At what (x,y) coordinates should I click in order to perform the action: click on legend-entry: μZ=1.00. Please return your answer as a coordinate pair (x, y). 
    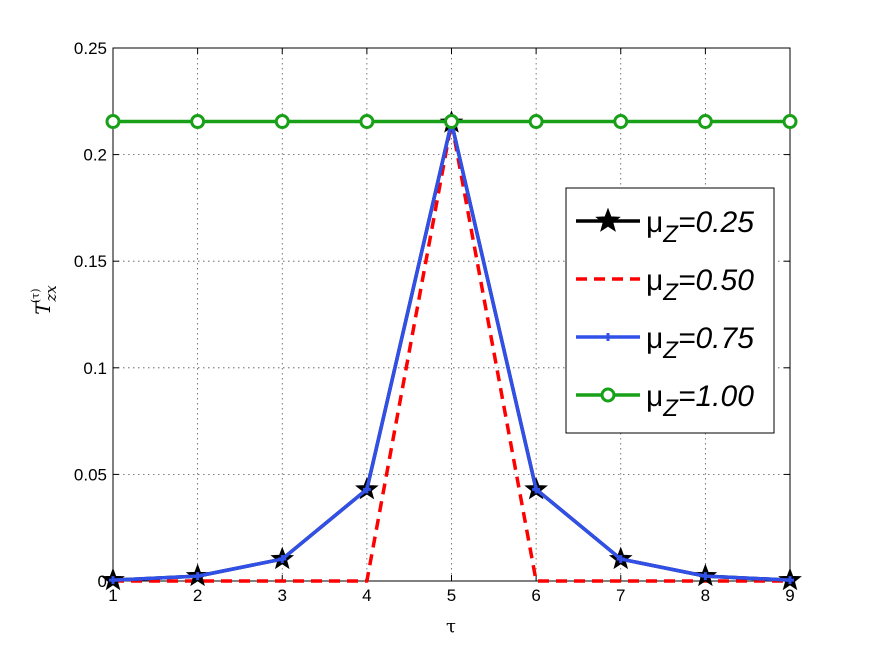
    Looking at the image, I should click on (665, 401).